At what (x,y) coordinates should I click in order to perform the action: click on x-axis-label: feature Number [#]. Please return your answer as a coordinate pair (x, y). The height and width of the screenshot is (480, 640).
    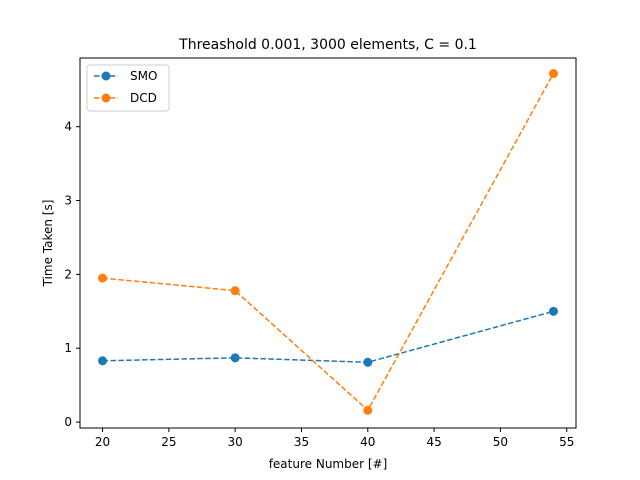
    Looking at the image, I should click on (328, 464).